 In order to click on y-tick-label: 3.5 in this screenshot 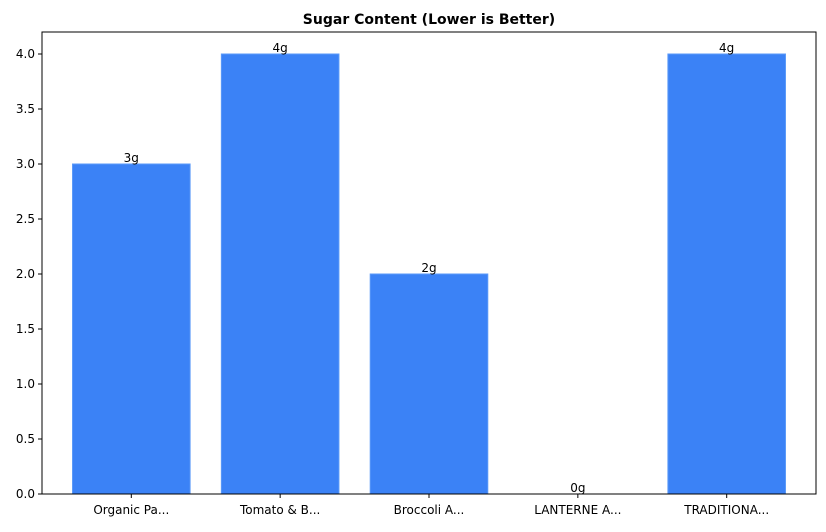, I will do `click(25, 109)`.